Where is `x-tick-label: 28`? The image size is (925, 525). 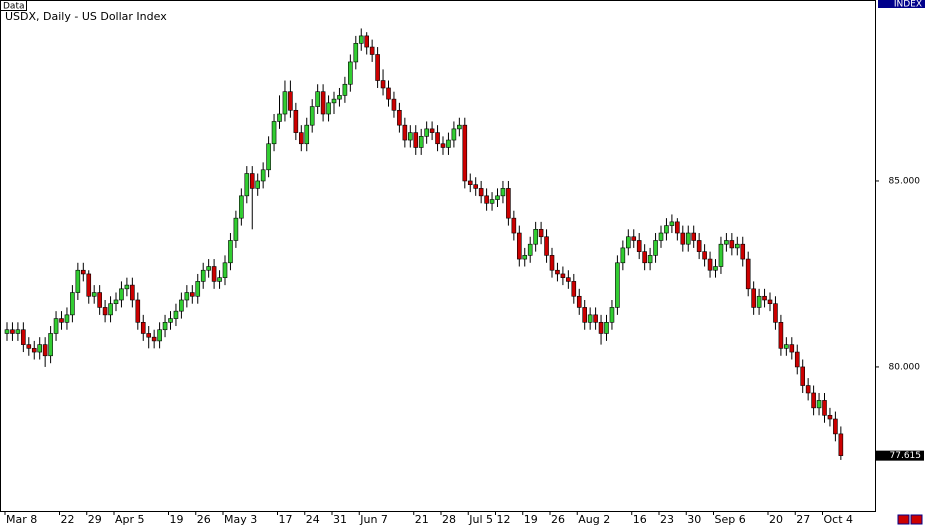
x-tick-label: 28 is located at coordinates (449, 519).